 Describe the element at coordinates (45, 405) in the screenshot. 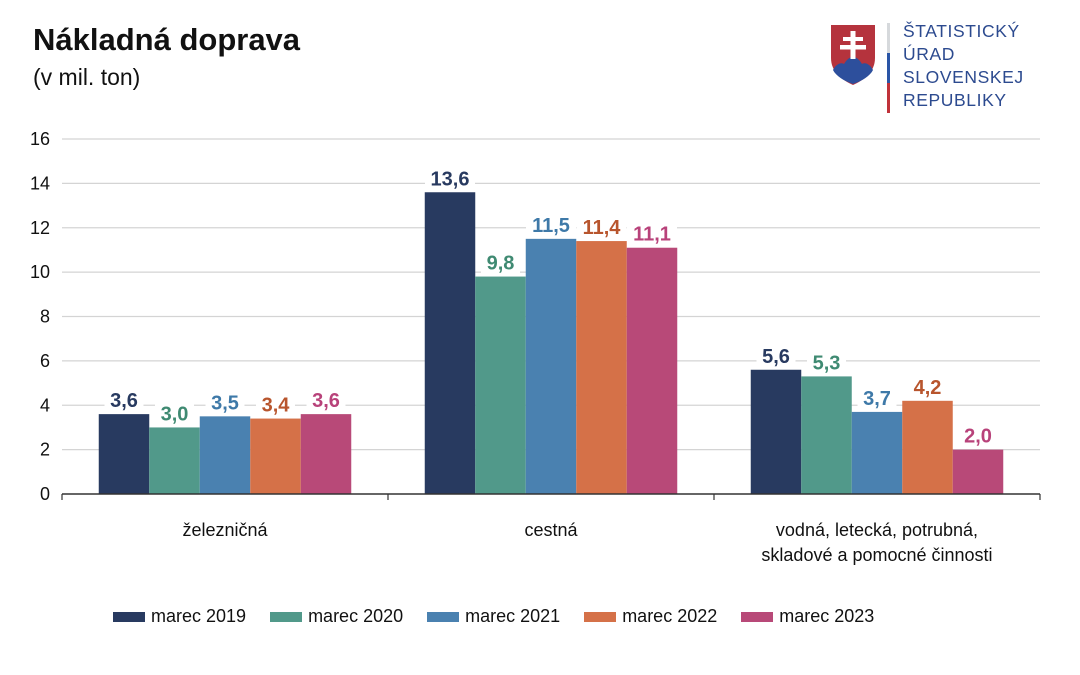

I see `y-tick-label: 4` at that location.